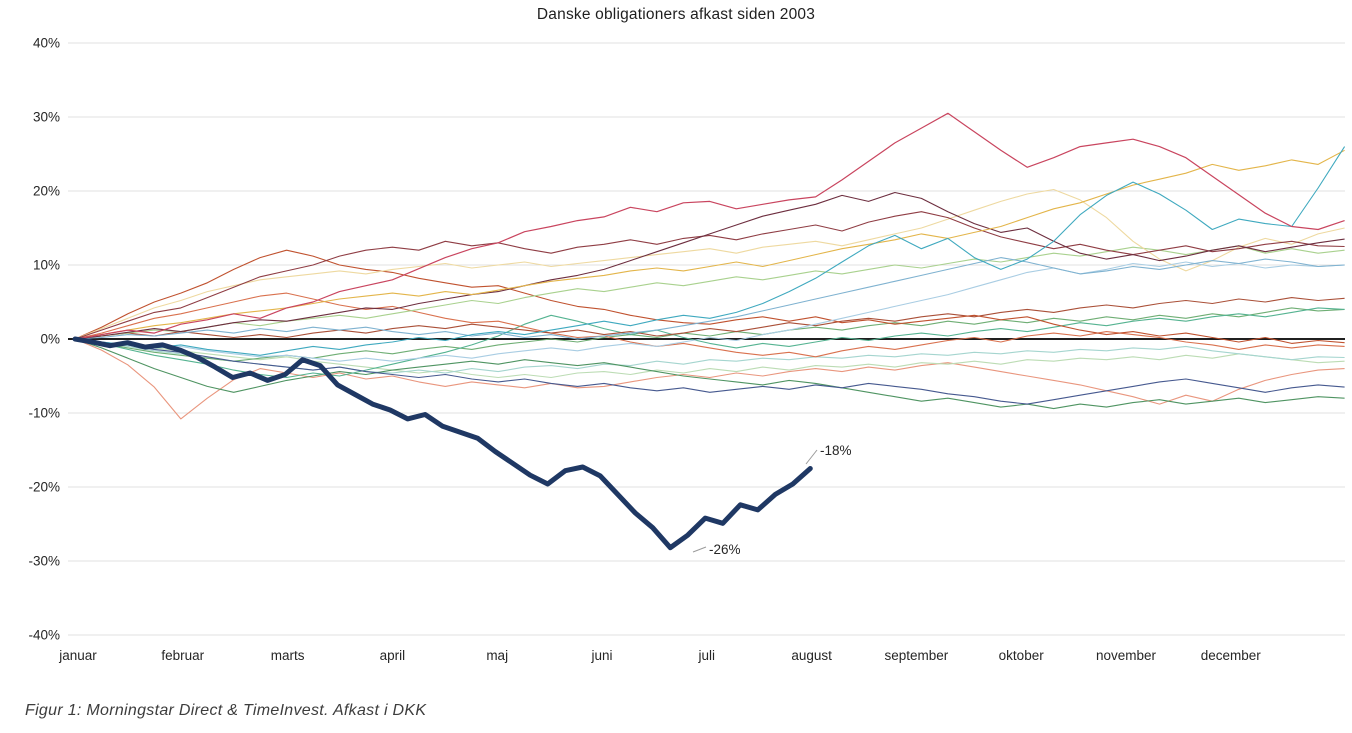  I want to click on x-tick-label: marts, so click(288, 655).